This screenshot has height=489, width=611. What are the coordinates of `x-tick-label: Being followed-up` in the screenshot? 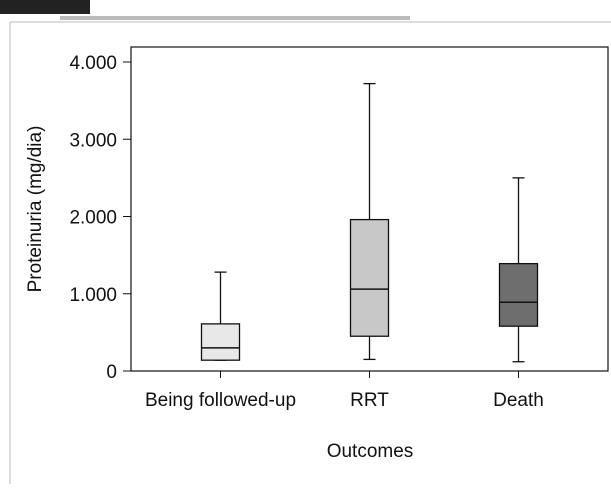 It's located at (220, 400).